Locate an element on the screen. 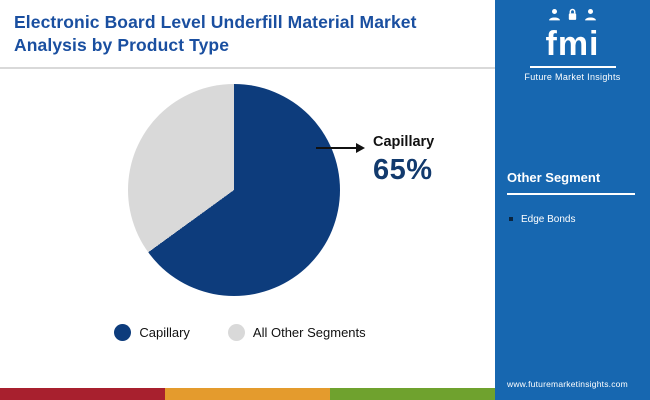 This screenshot has width=650, height=400. legend-label: Capillary is located at coordinates (164, 332).